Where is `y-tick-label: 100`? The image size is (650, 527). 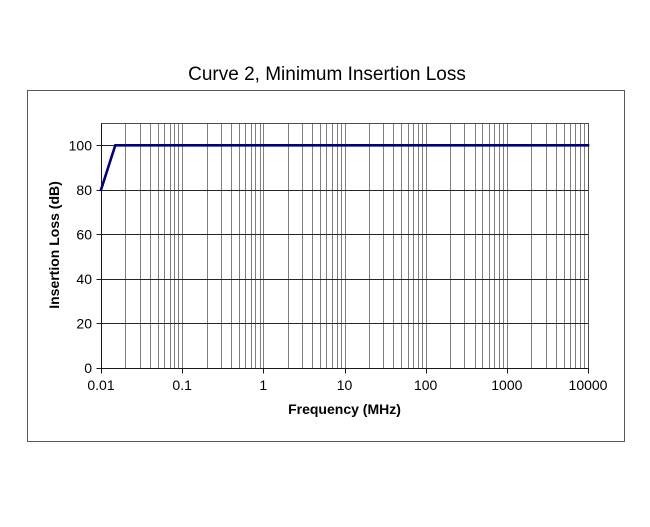
y-tick-label: 100 is located at coordinates (81, 145).